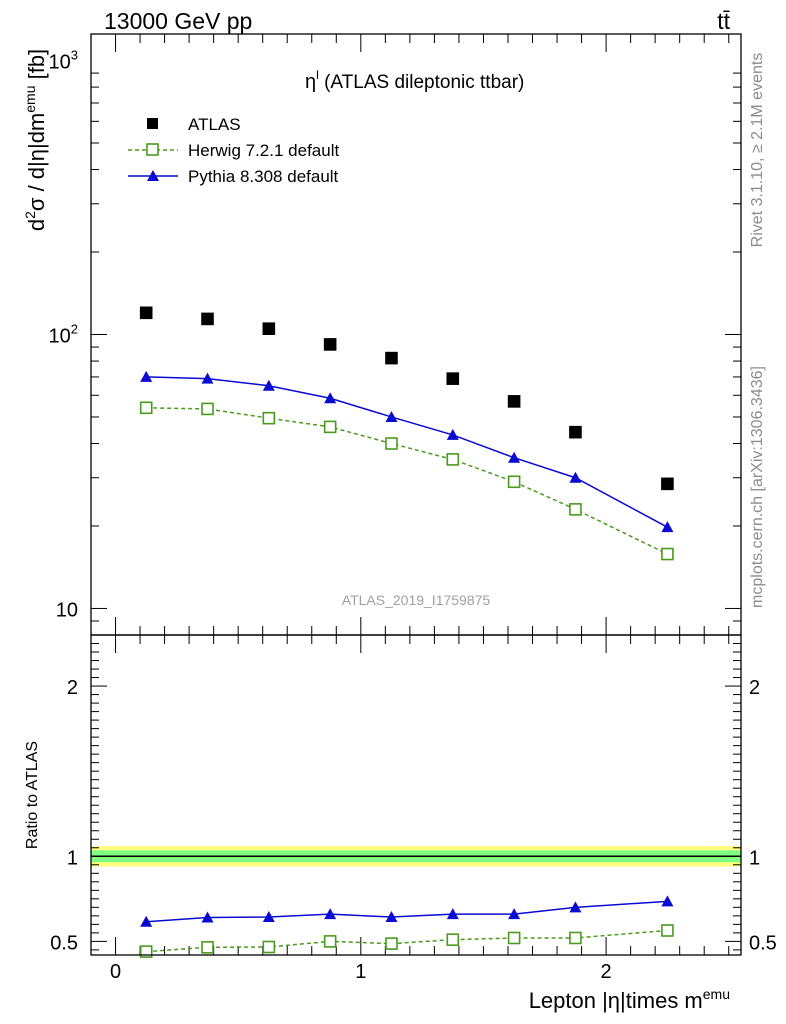  What do you see at coordinates (407, 481) in the screenshot?
I see `herwig-main-line` at bounding box center [407, 481].